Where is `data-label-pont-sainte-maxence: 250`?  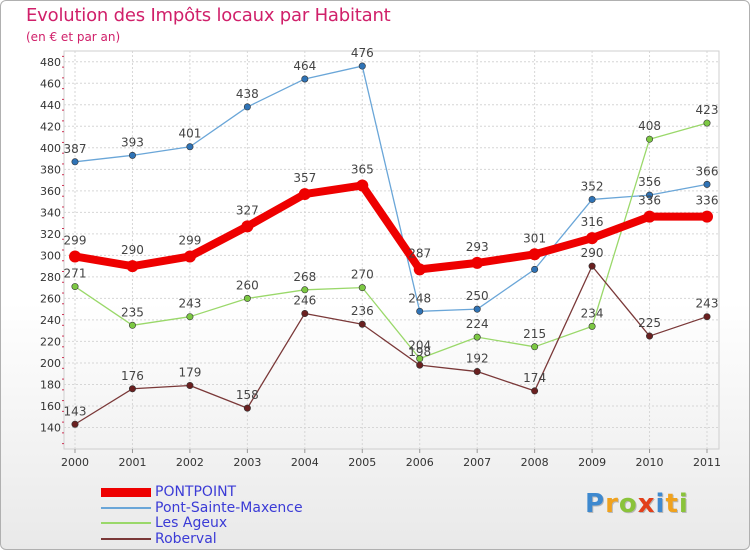
data-label-pont-sainte-maxence: 250 is located at coordinates (477, 296).